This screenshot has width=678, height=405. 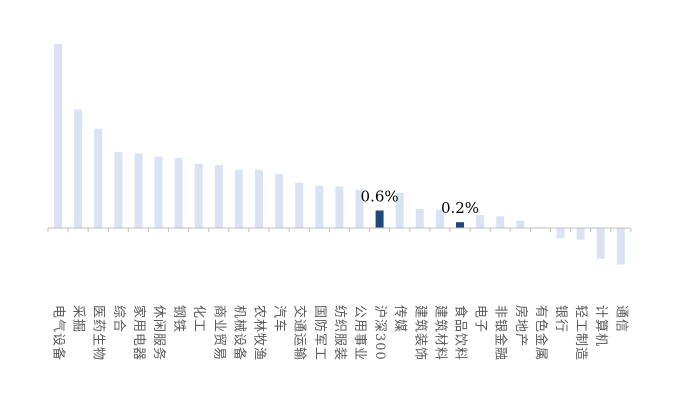 I want to click on category-label-23: 房地产, so click(x=521, y=326).